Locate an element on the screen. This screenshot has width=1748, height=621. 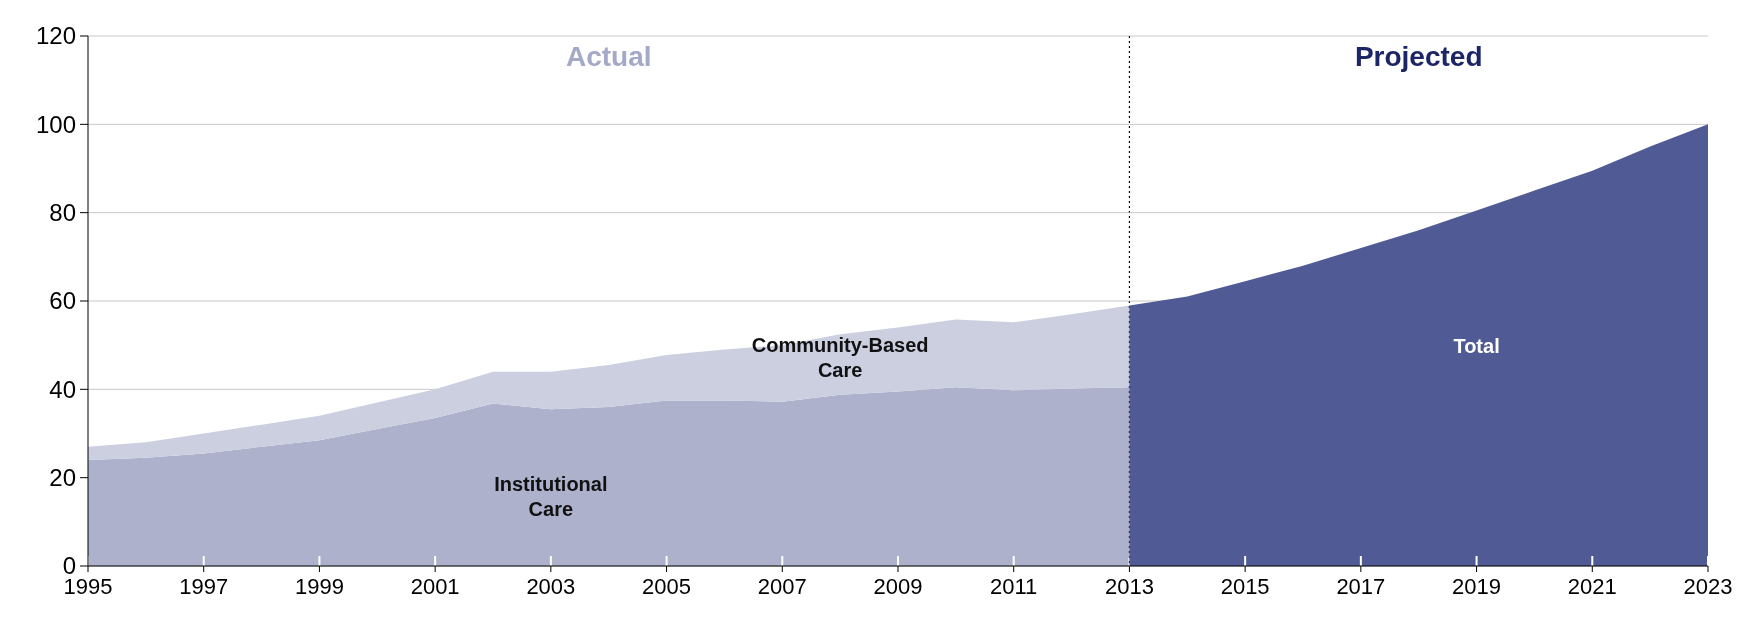
series-label: Total is located at coordinates (1476, 345).